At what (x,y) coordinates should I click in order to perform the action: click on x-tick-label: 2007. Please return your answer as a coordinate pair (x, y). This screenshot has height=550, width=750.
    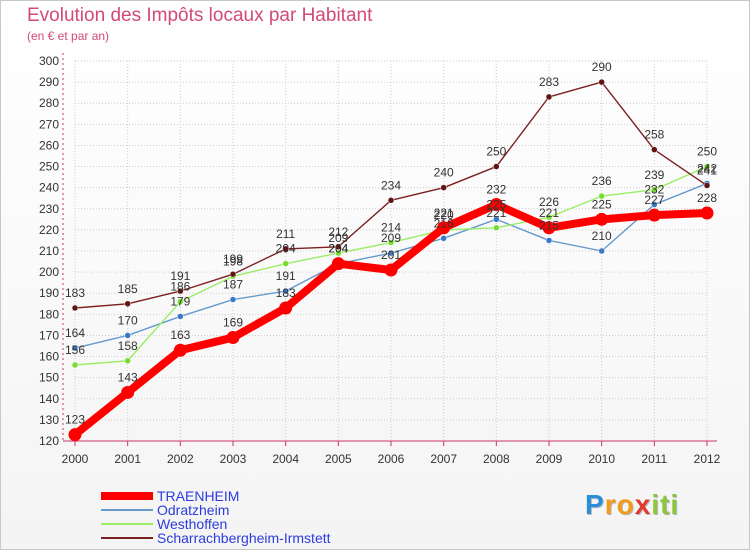
    Looking at the image, I should click on (443, 459).